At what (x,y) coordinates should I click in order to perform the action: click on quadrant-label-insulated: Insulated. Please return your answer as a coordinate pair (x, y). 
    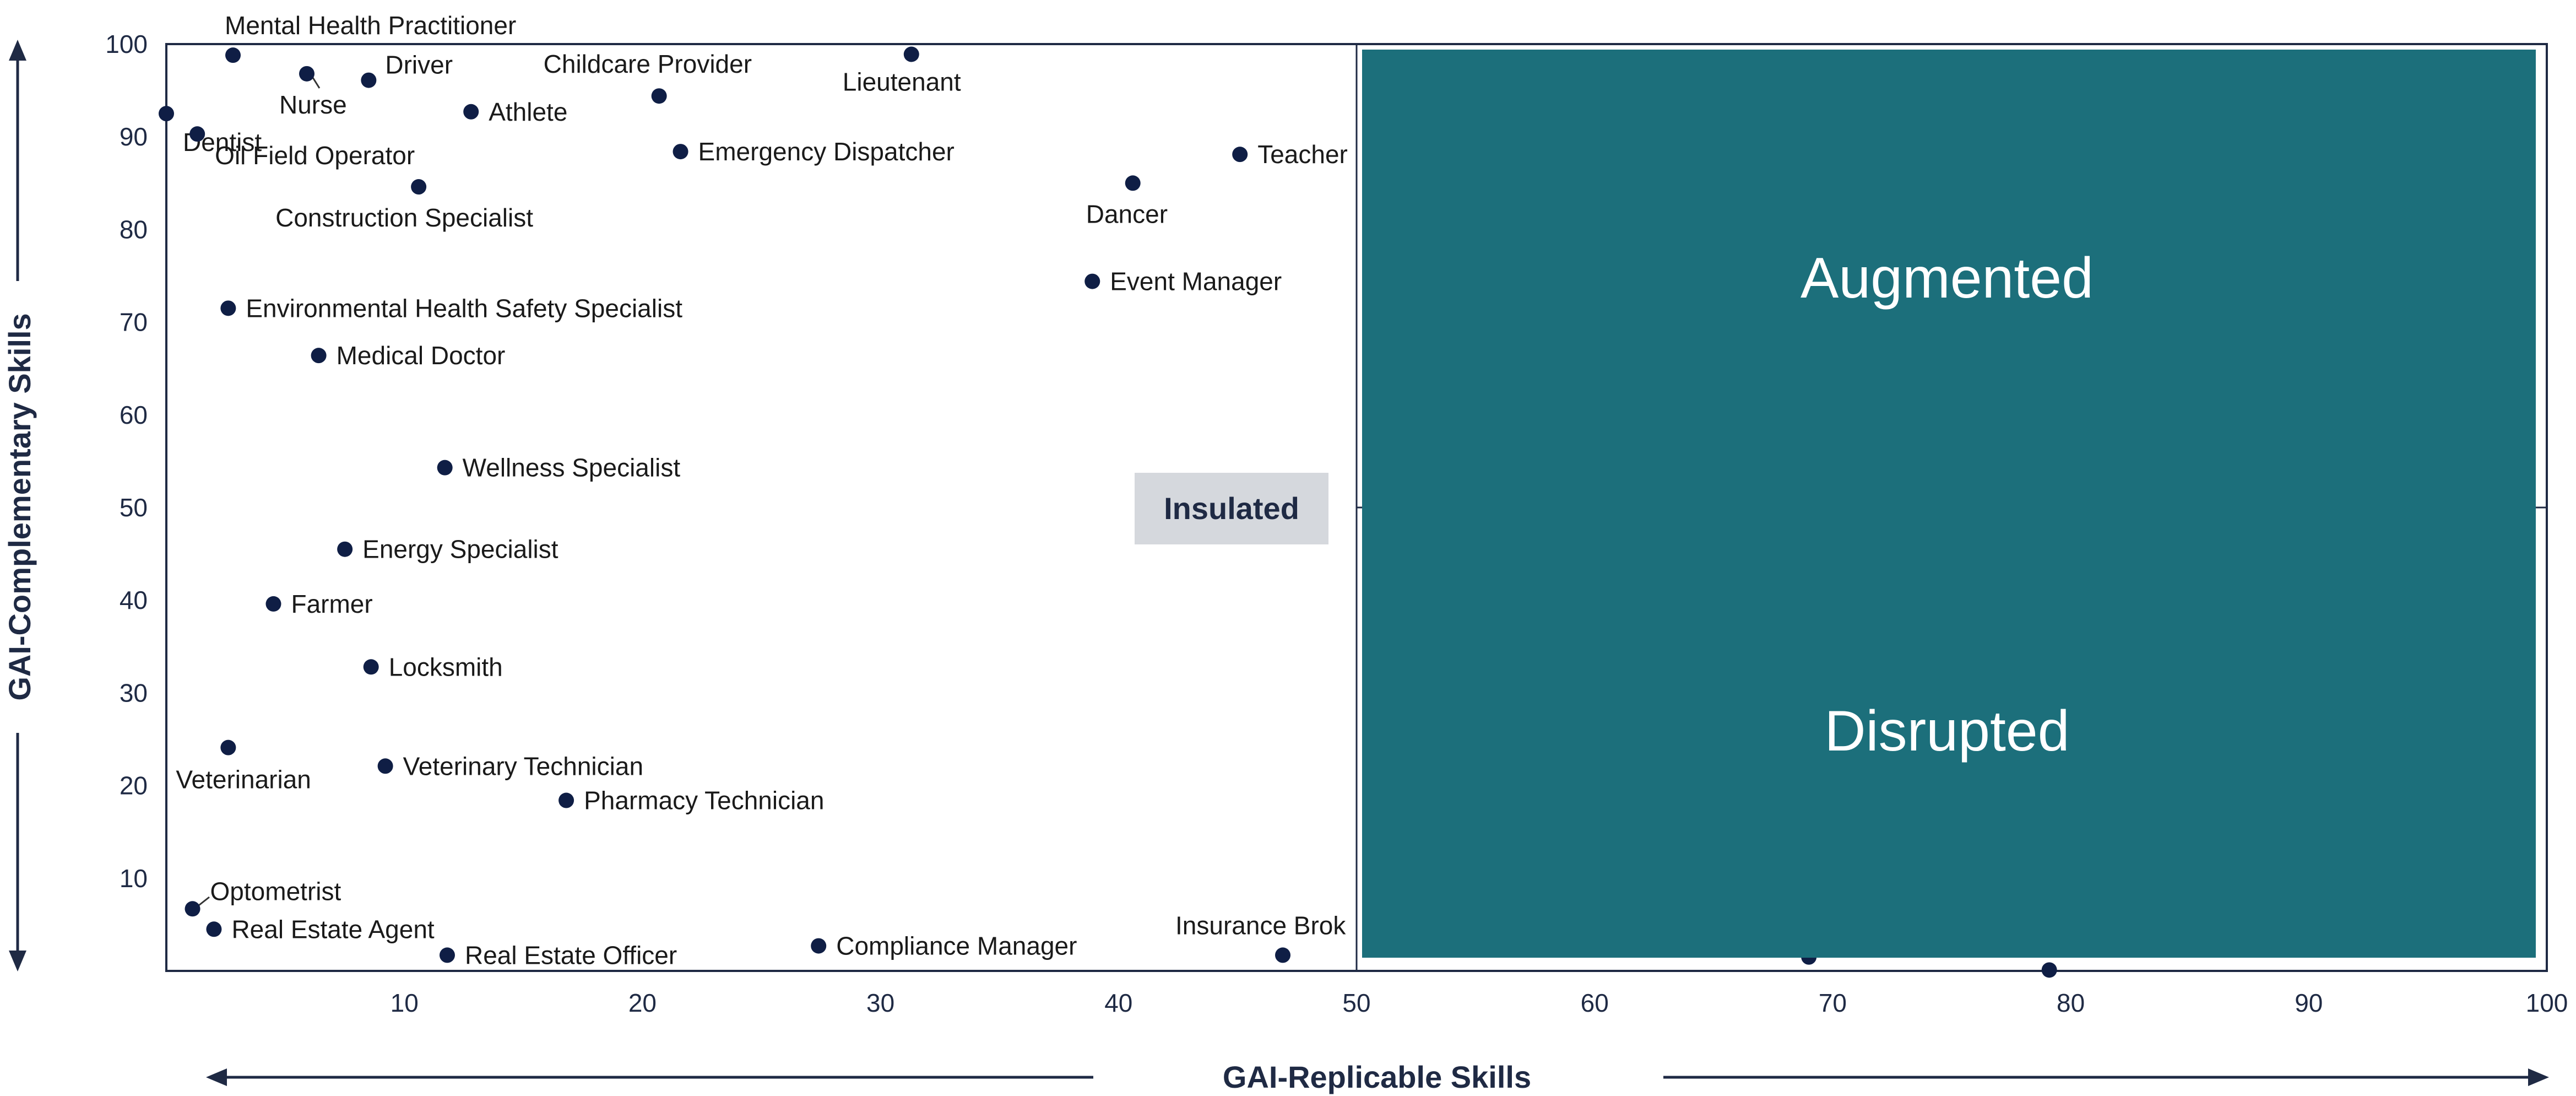
    Looking at the image, I should click on (1231, 509).